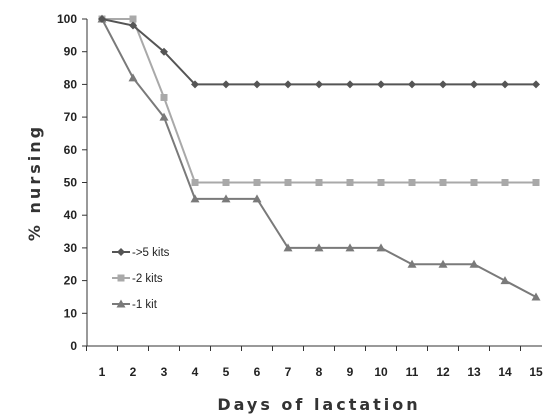  What do you see at coordinates (288, 372) in the screenshot?
I see `x-tick-label: 7` at bounding box center [288, 372].